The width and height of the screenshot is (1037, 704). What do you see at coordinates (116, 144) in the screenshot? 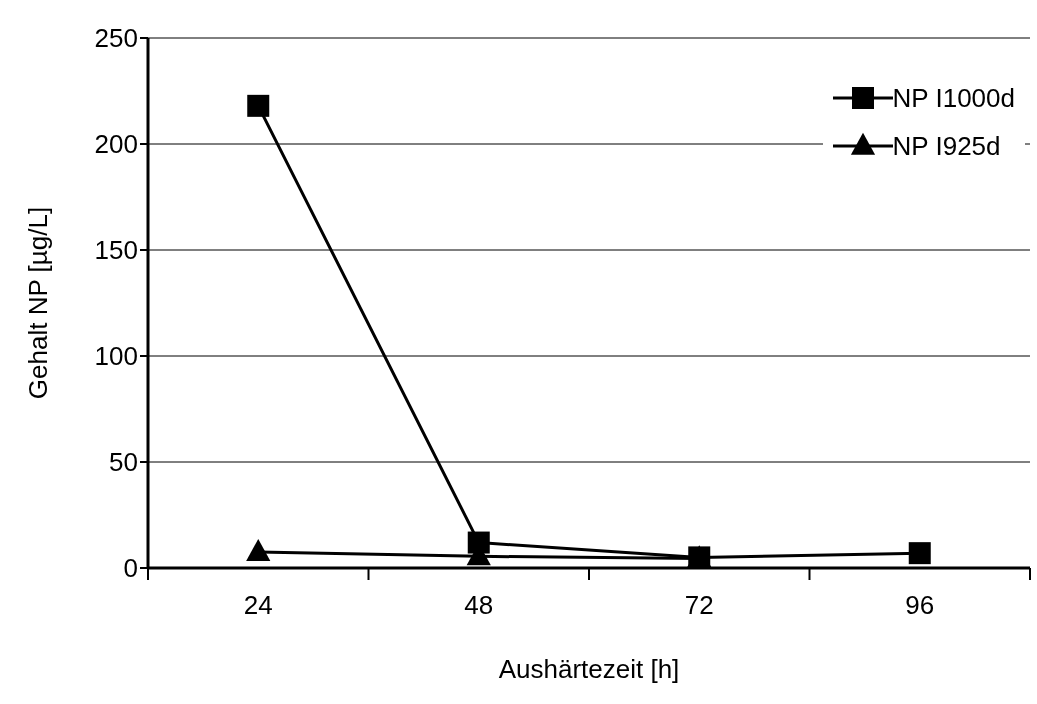
I see `y-tick-label: 200` at bounding box center [116, 144].